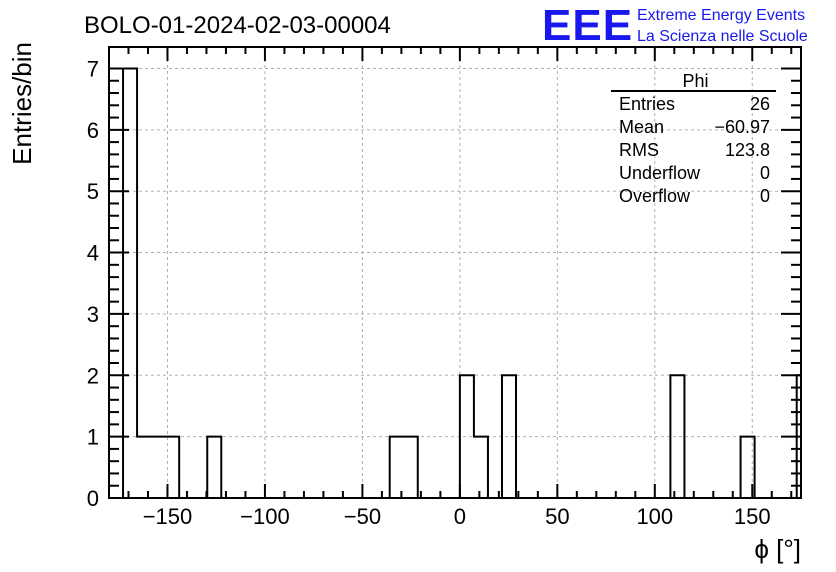 Image resolution: width=836 pixels, height=572 pixels. I want to click on y-axis-title: Entries/bin, so click(22, 103).